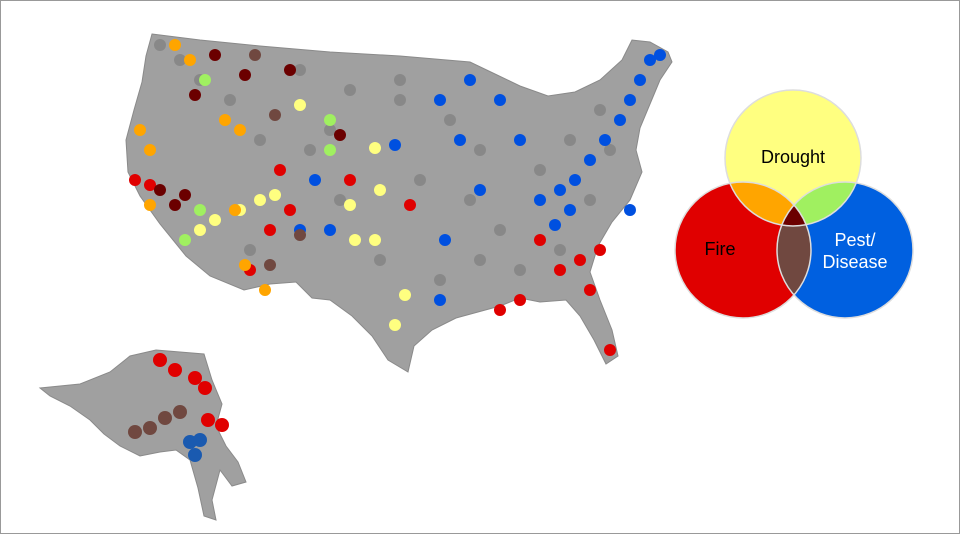 This screenshot has width=960, height=534. I want to click on overlap-drought-fire-fill, so click(768, 204).